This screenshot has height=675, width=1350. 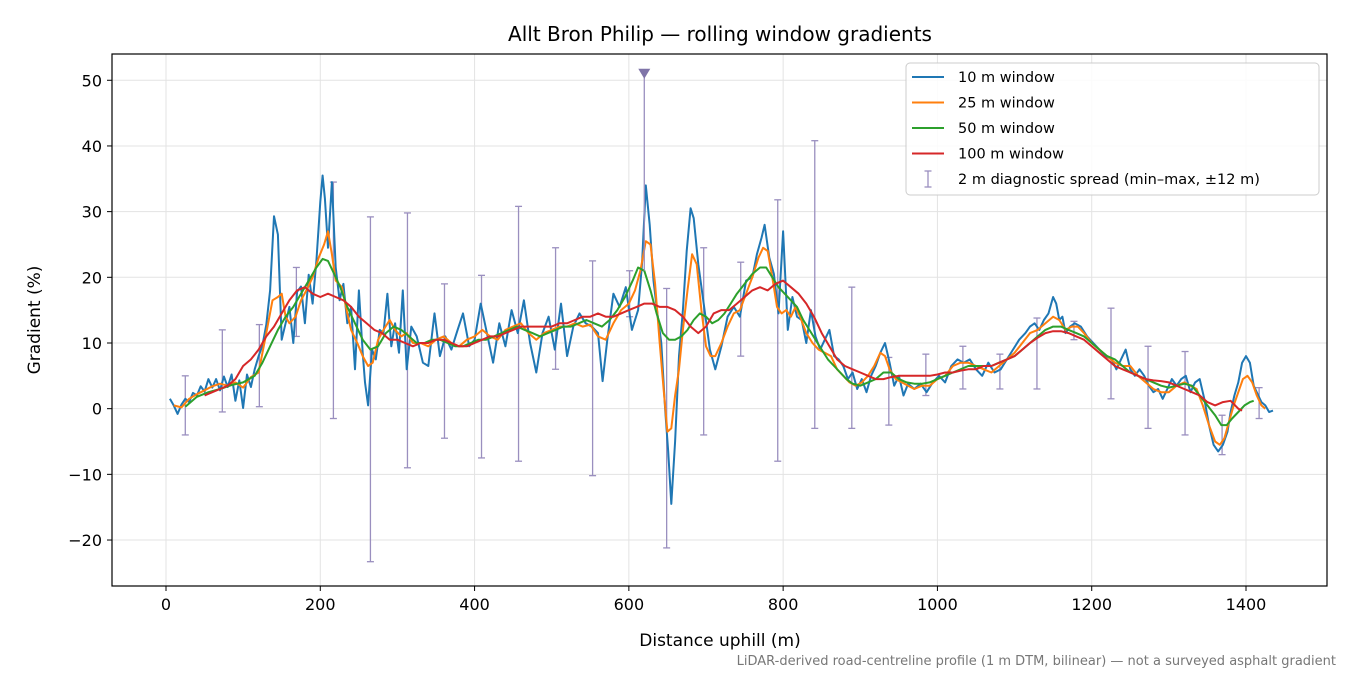 What do you see at coordinates (1006, 129) in the screenshot?
I see `legend-label: 50 m window` at bounding box center [1006, 129].